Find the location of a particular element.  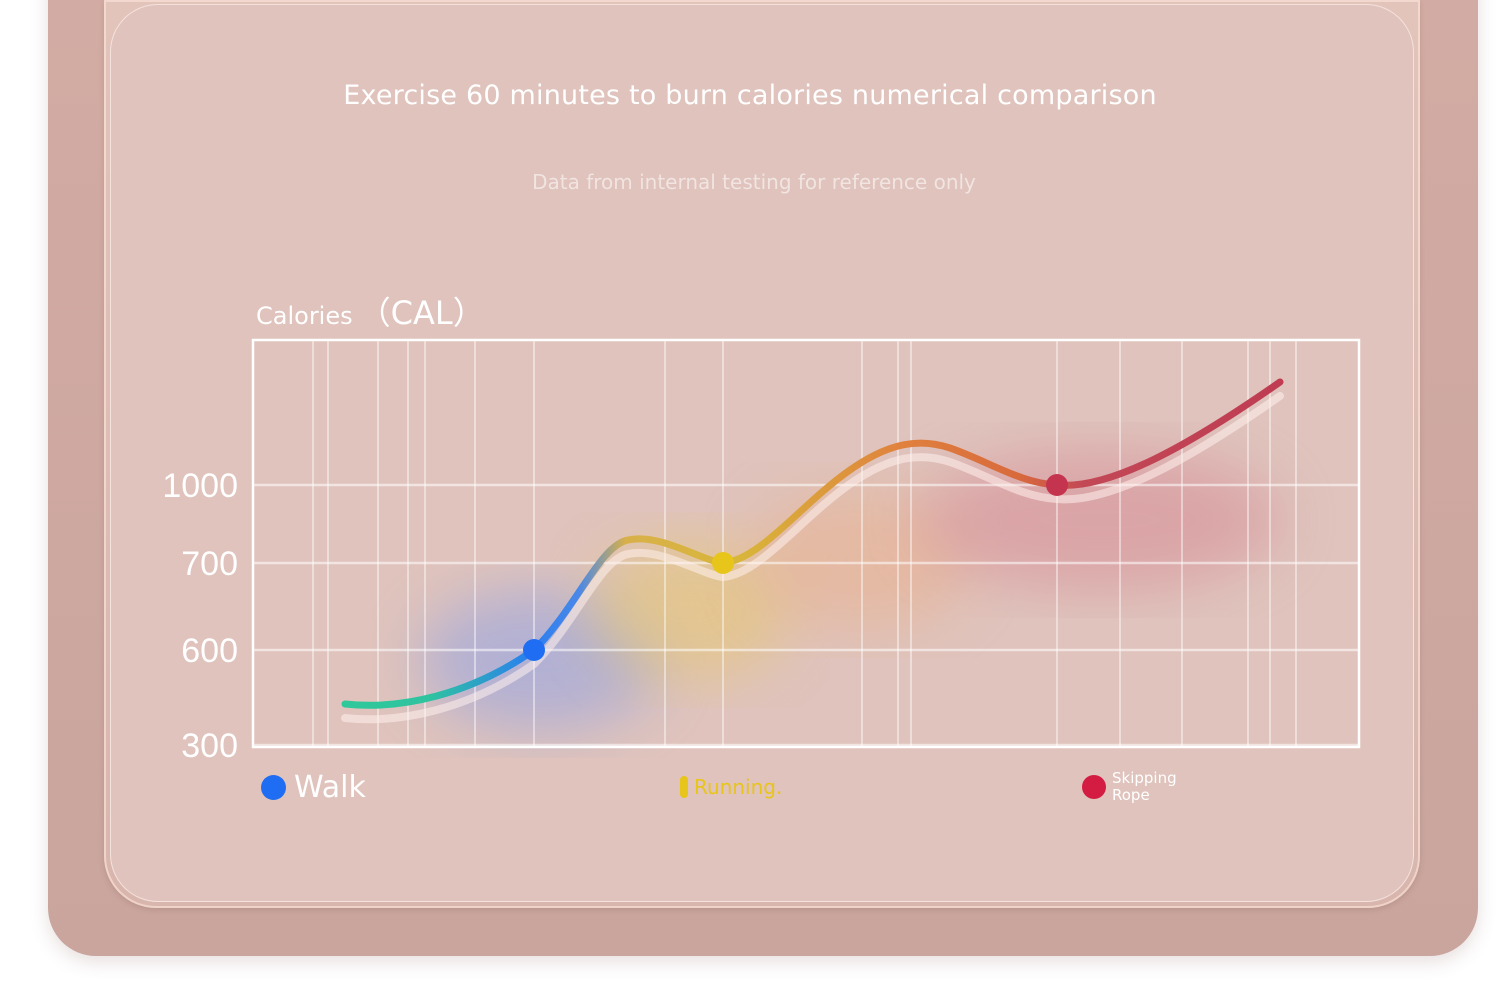

legend-rope-dot is located at coordinates (1094, 787).